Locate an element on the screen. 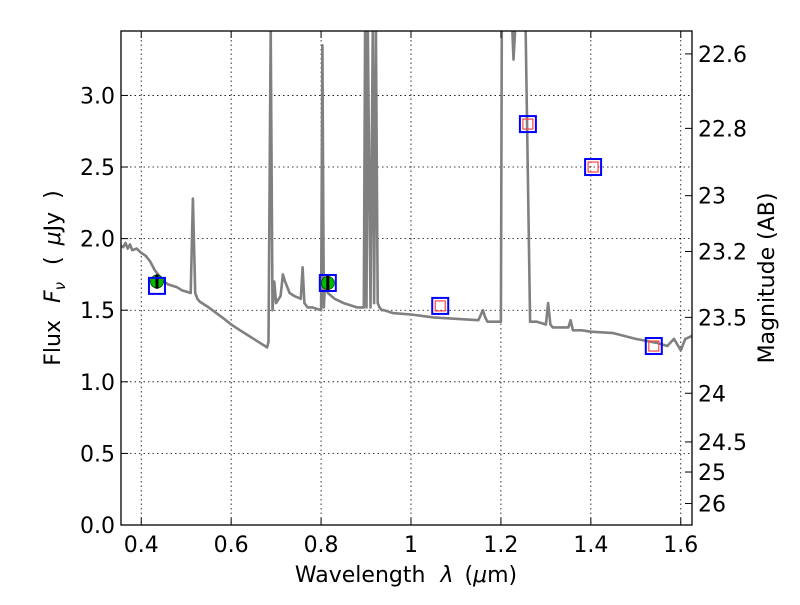 The height and width of the screenshot is (605, 800). y2-tick-label: 24.5 is located at coordinates (722, 443).